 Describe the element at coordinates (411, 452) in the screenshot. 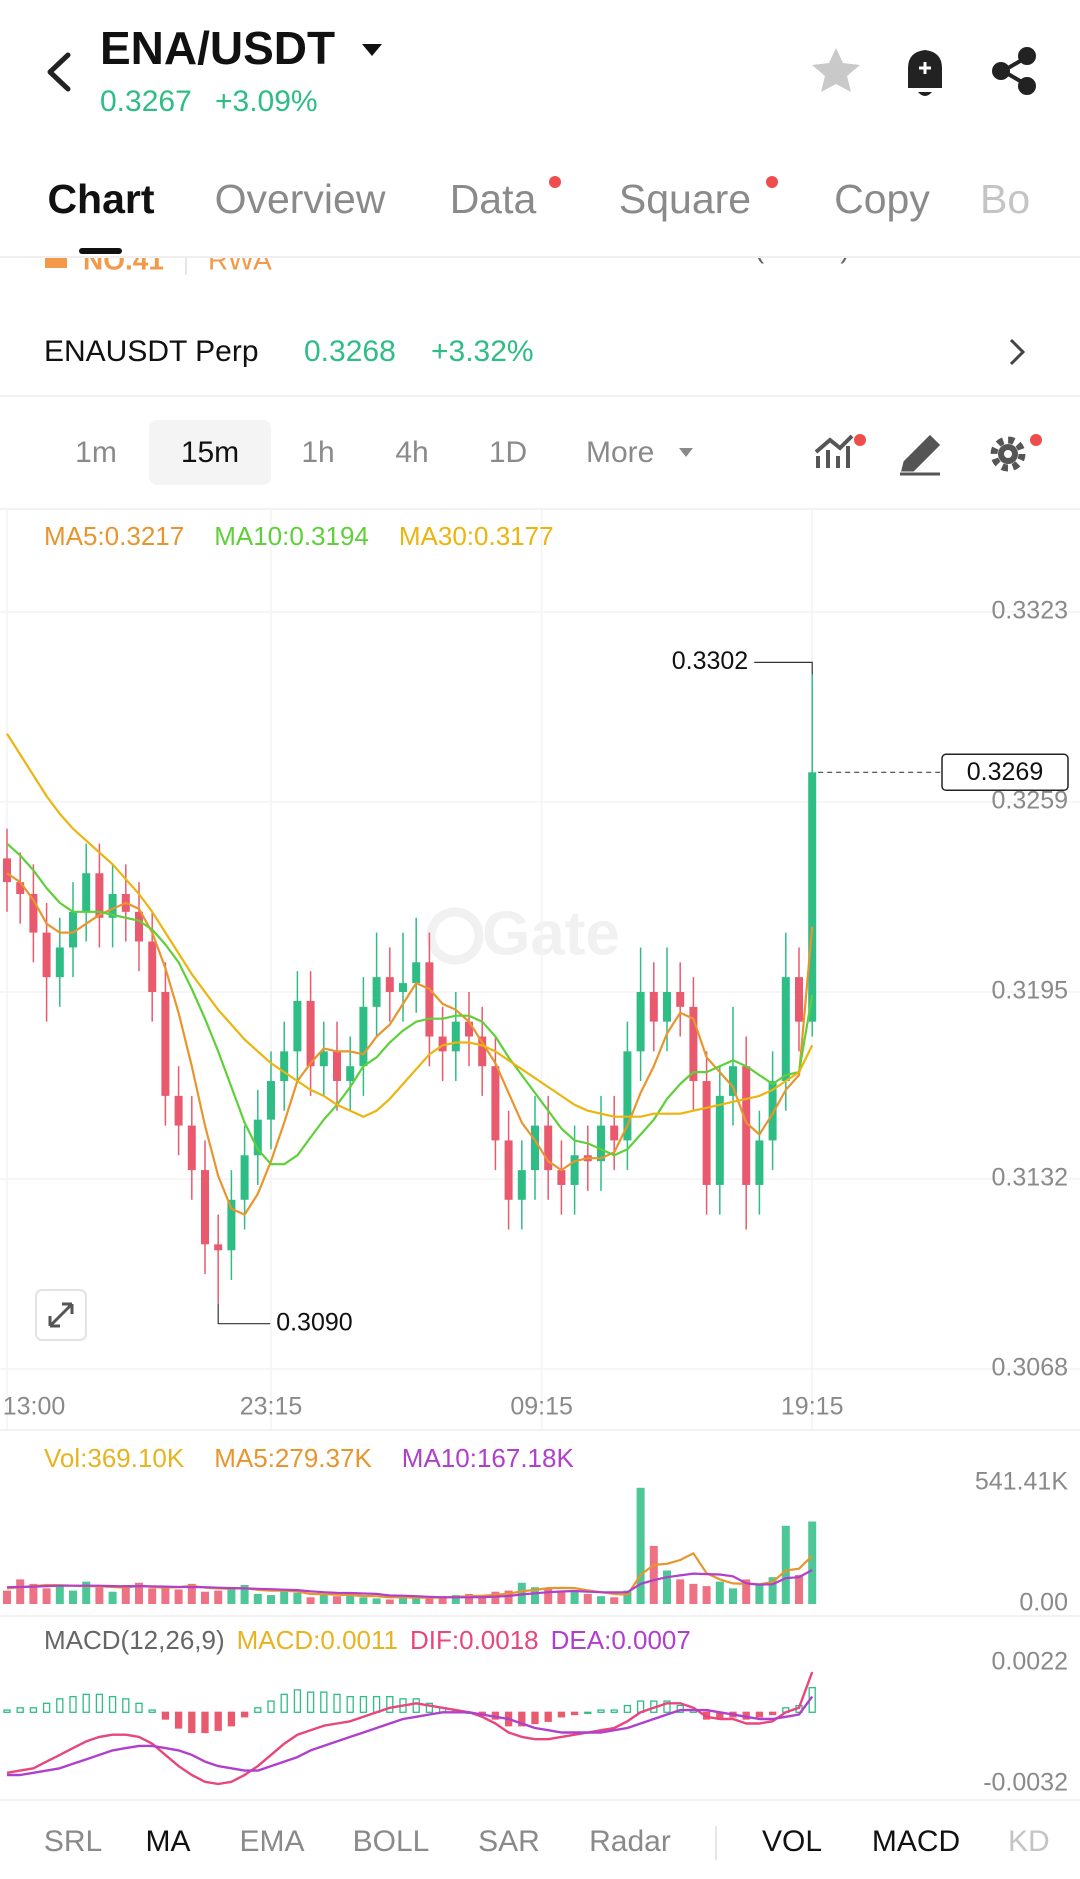

I see `interval: 4h` at that location.